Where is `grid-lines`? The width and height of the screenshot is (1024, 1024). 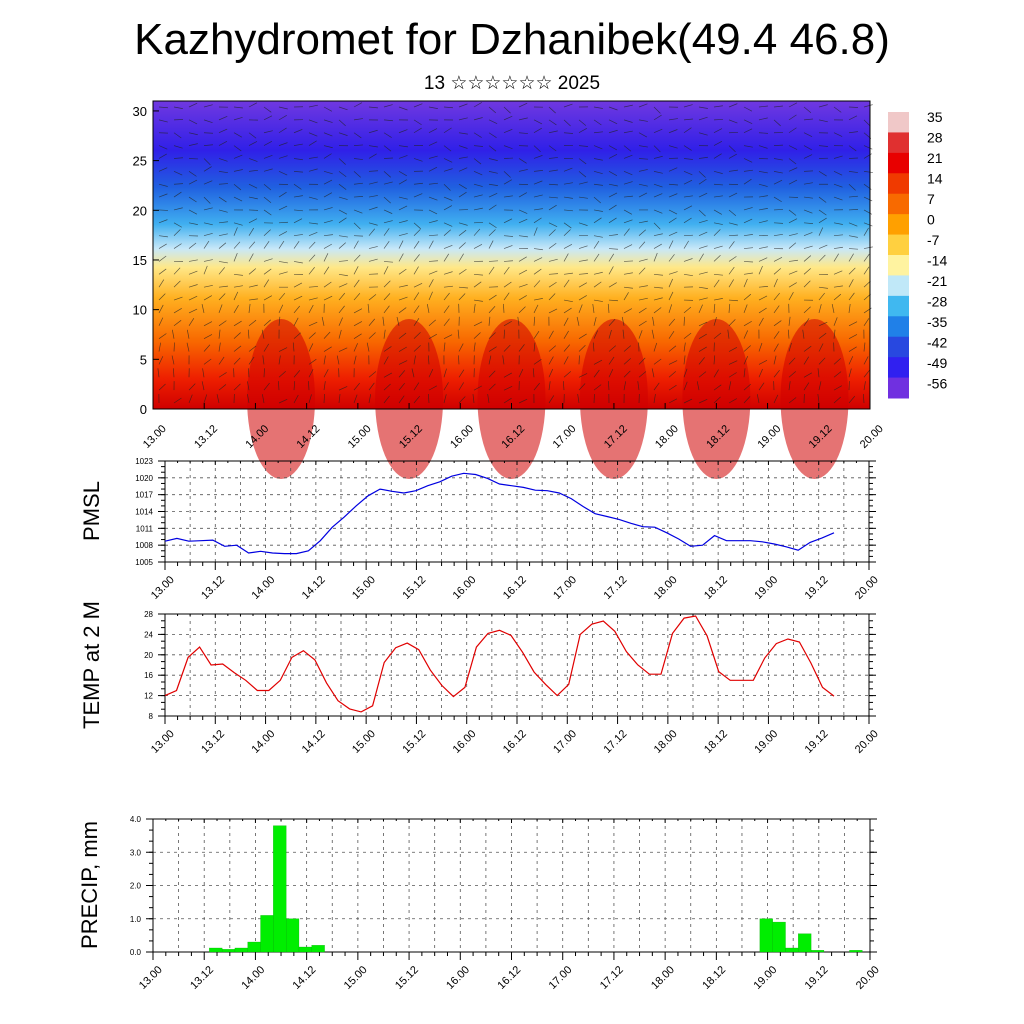
grid-lines is located at coordinates (517, 511).